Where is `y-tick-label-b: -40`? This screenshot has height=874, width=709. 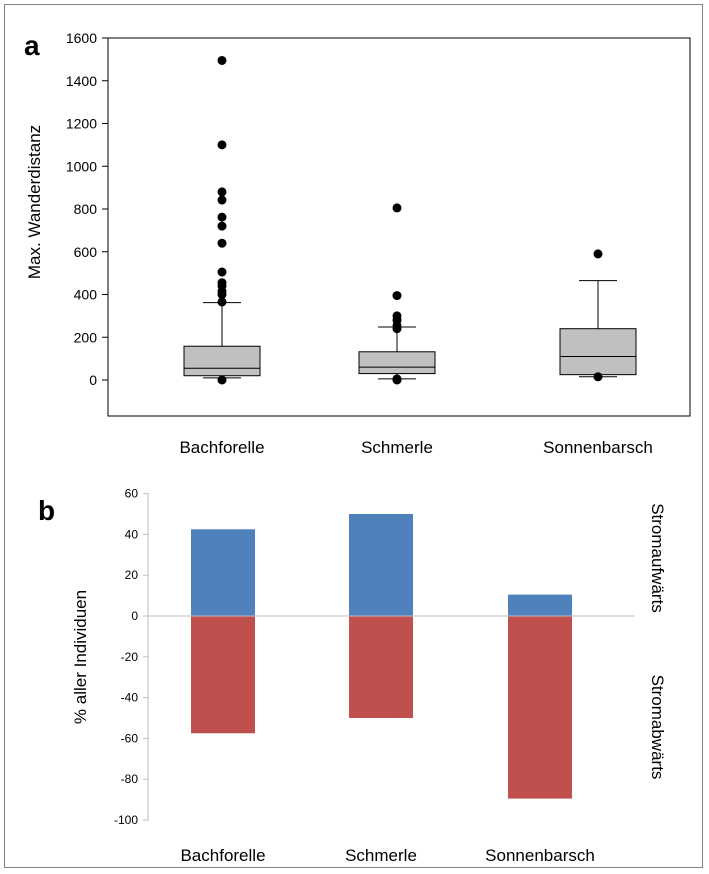
y-tick-label-b: -40 is located at coordinates (130, 698).